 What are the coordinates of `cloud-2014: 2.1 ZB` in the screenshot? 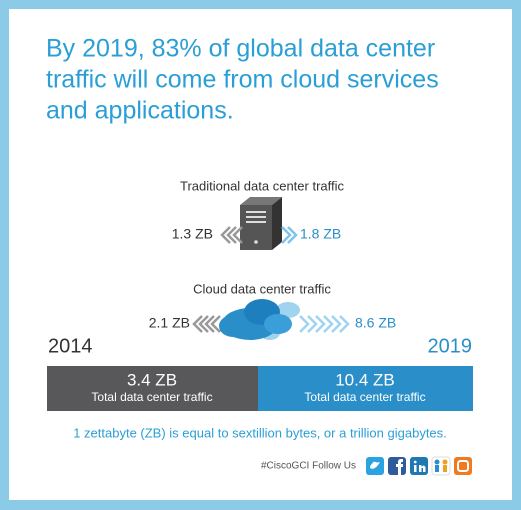 It's located at (169, 323).